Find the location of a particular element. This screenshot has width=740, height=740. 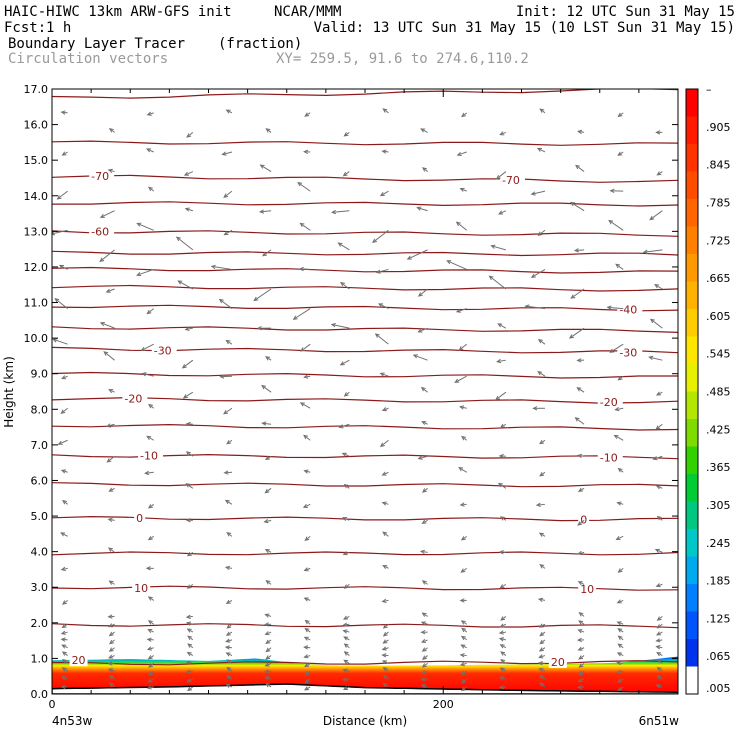

y-tick-label: 10.0 is located at coordinates (36, 338).